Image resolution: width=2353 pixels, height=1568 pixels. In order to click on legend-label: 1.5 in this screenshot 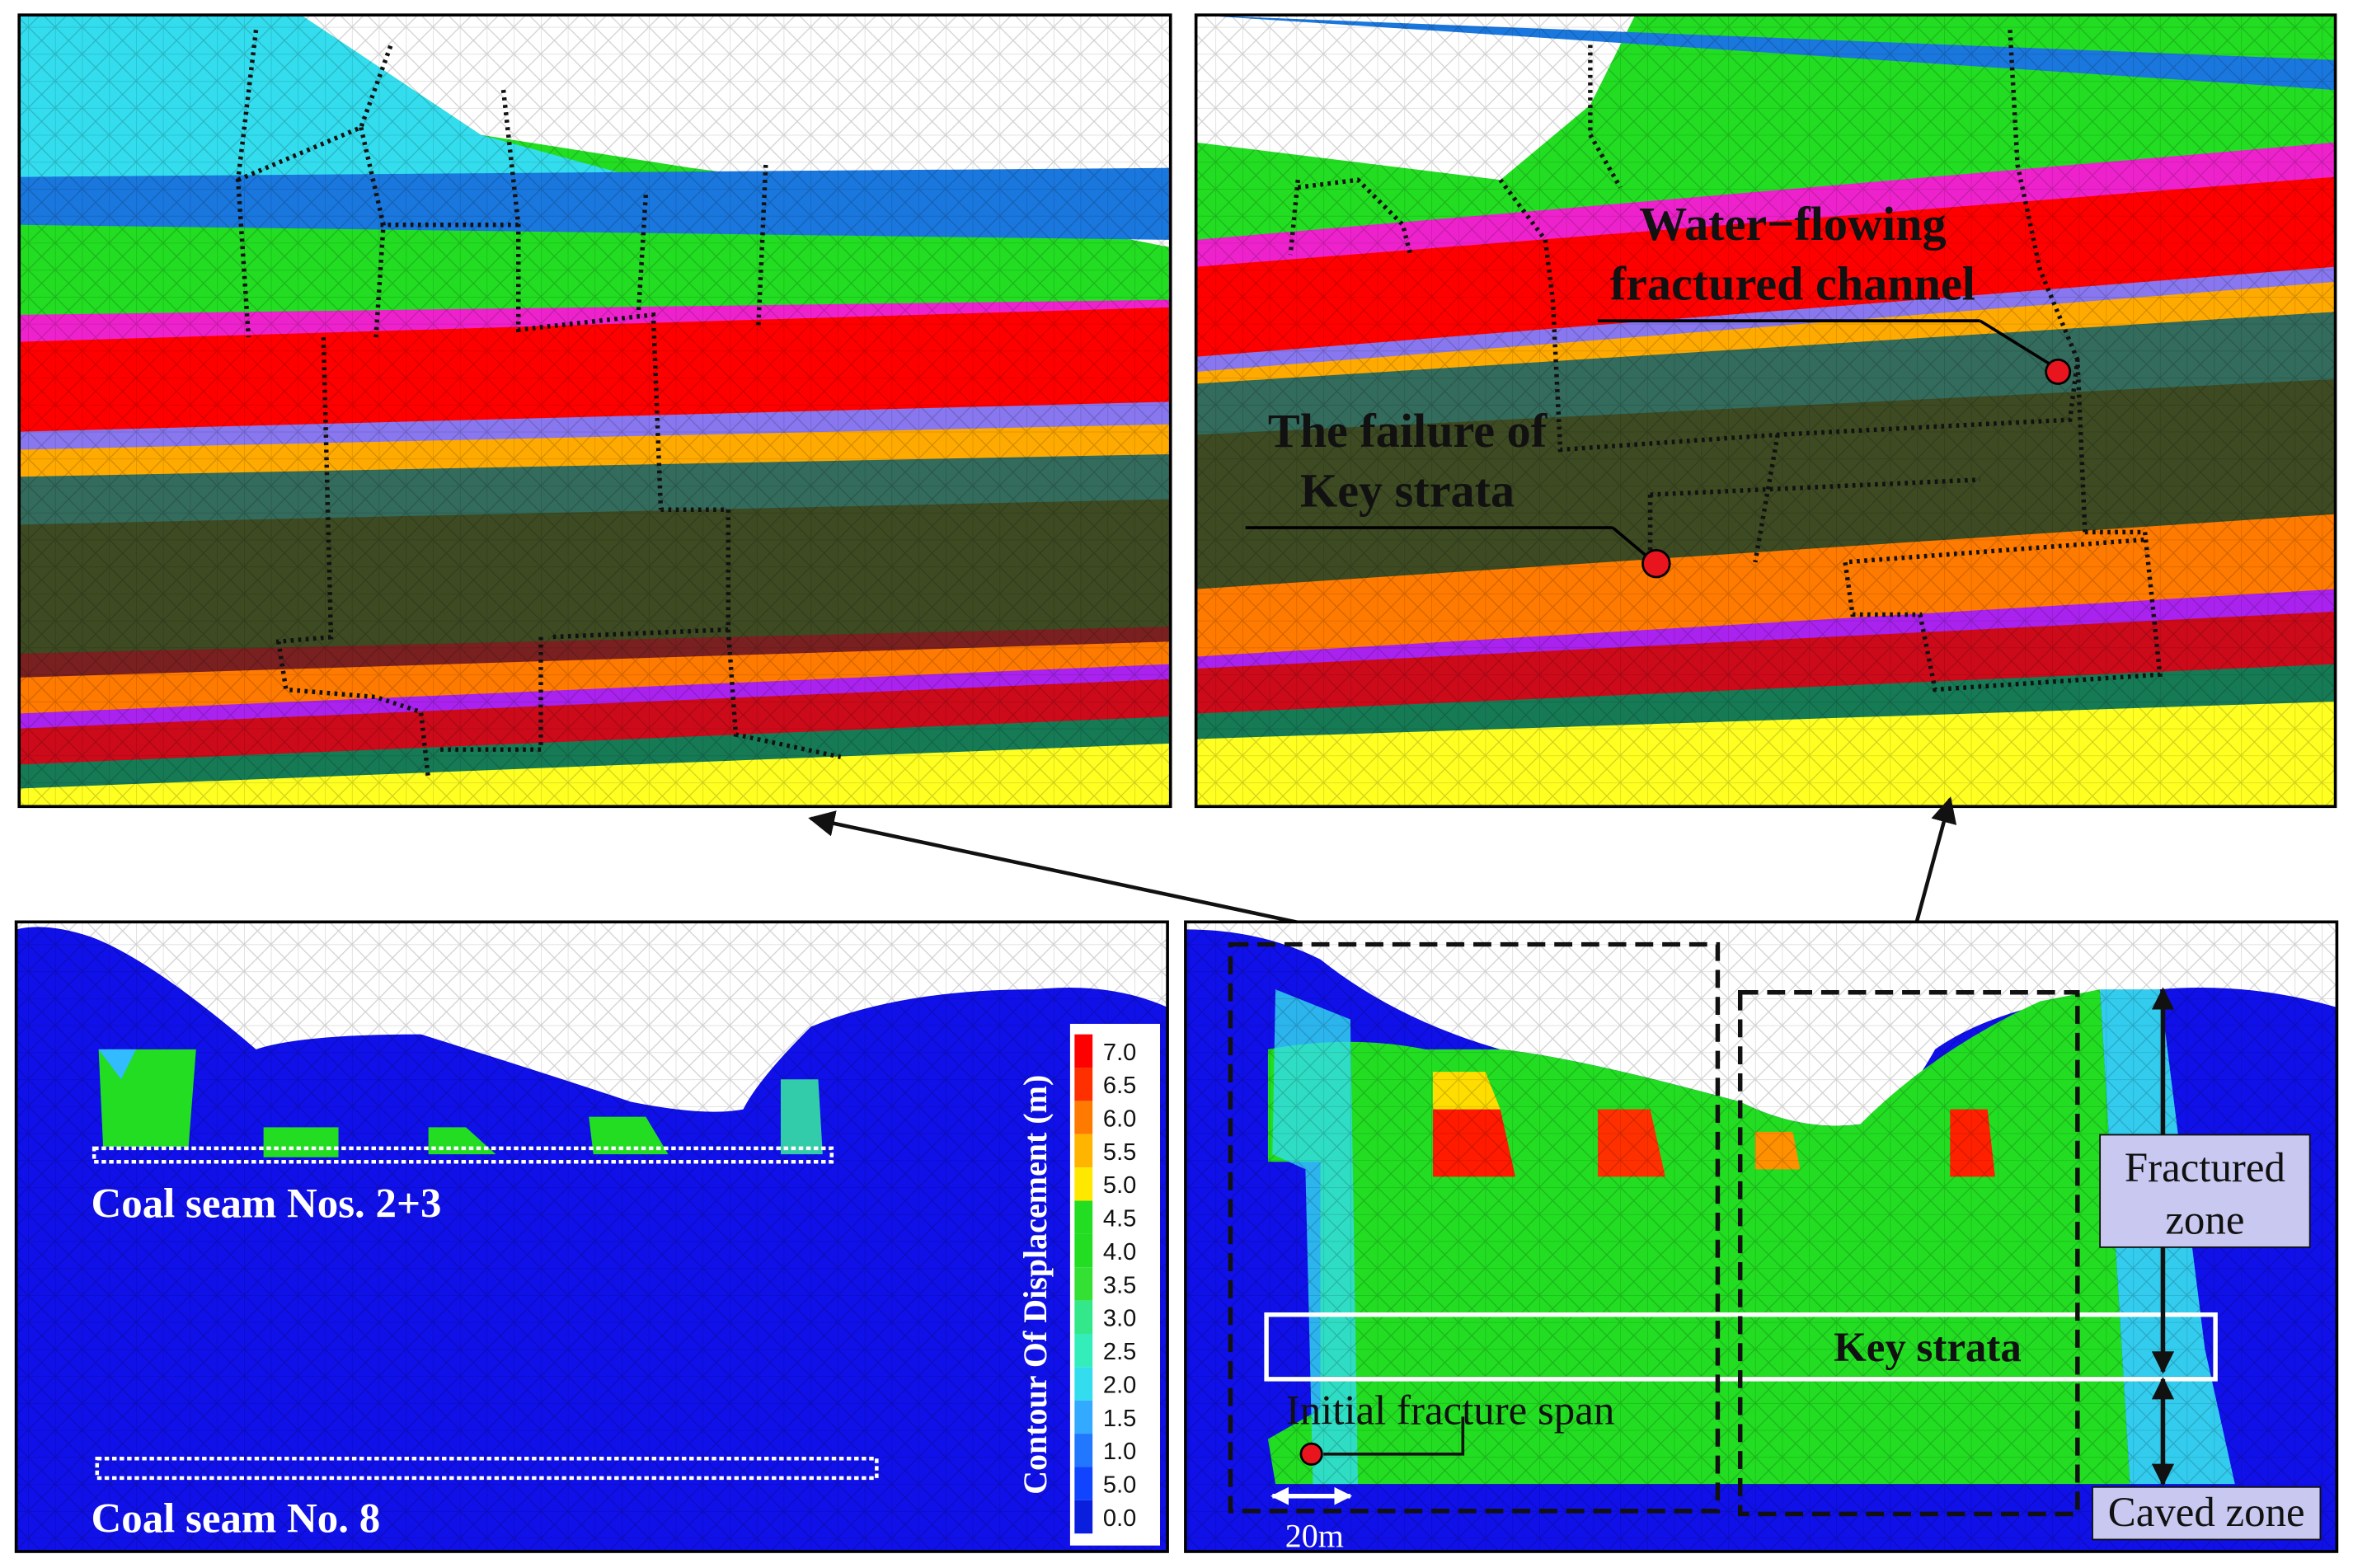, I will do `click(1119, 1419)`.